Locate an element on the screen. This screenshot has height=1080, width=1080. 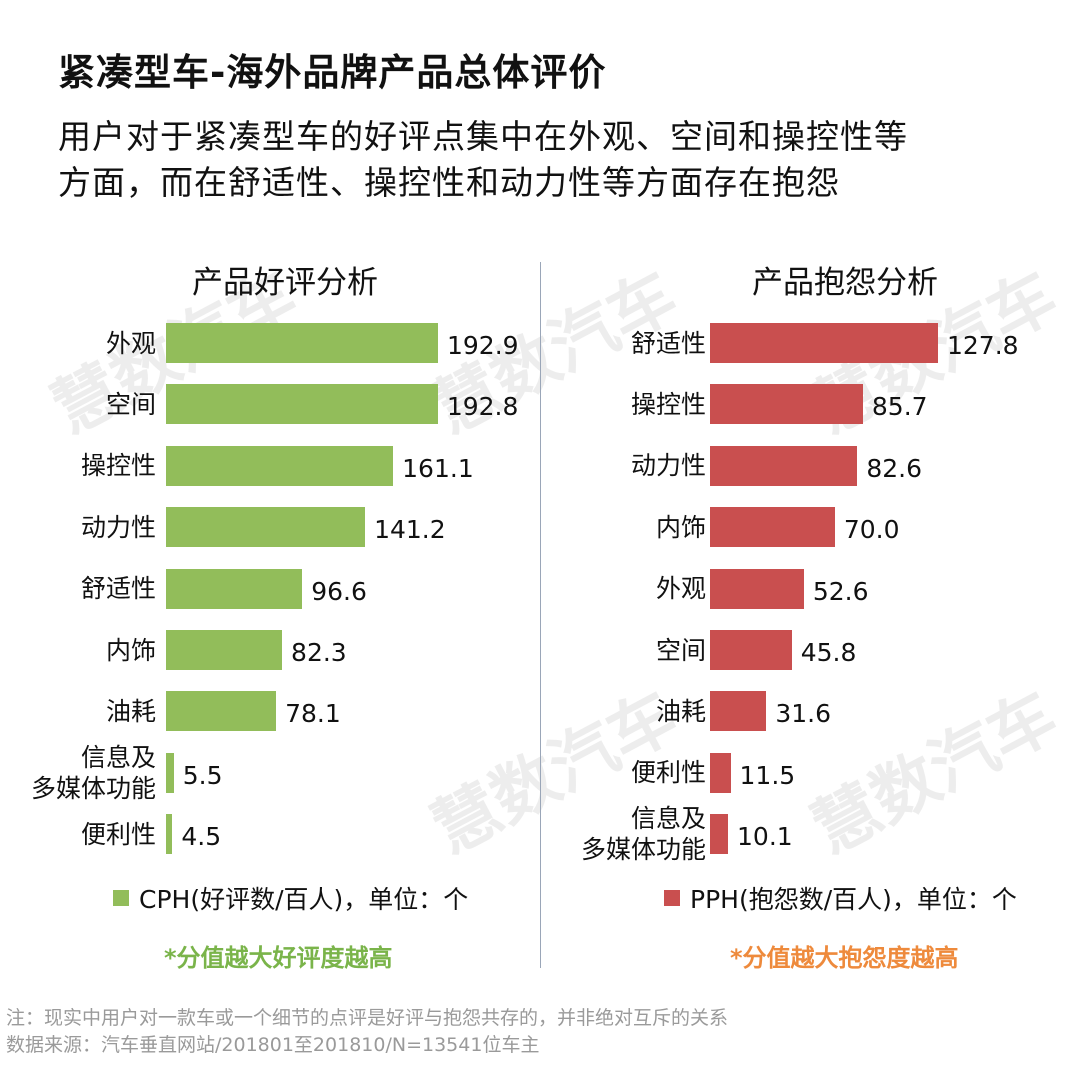
complaint-category-label-line: 便利性 is located at coordinates (668, 773).